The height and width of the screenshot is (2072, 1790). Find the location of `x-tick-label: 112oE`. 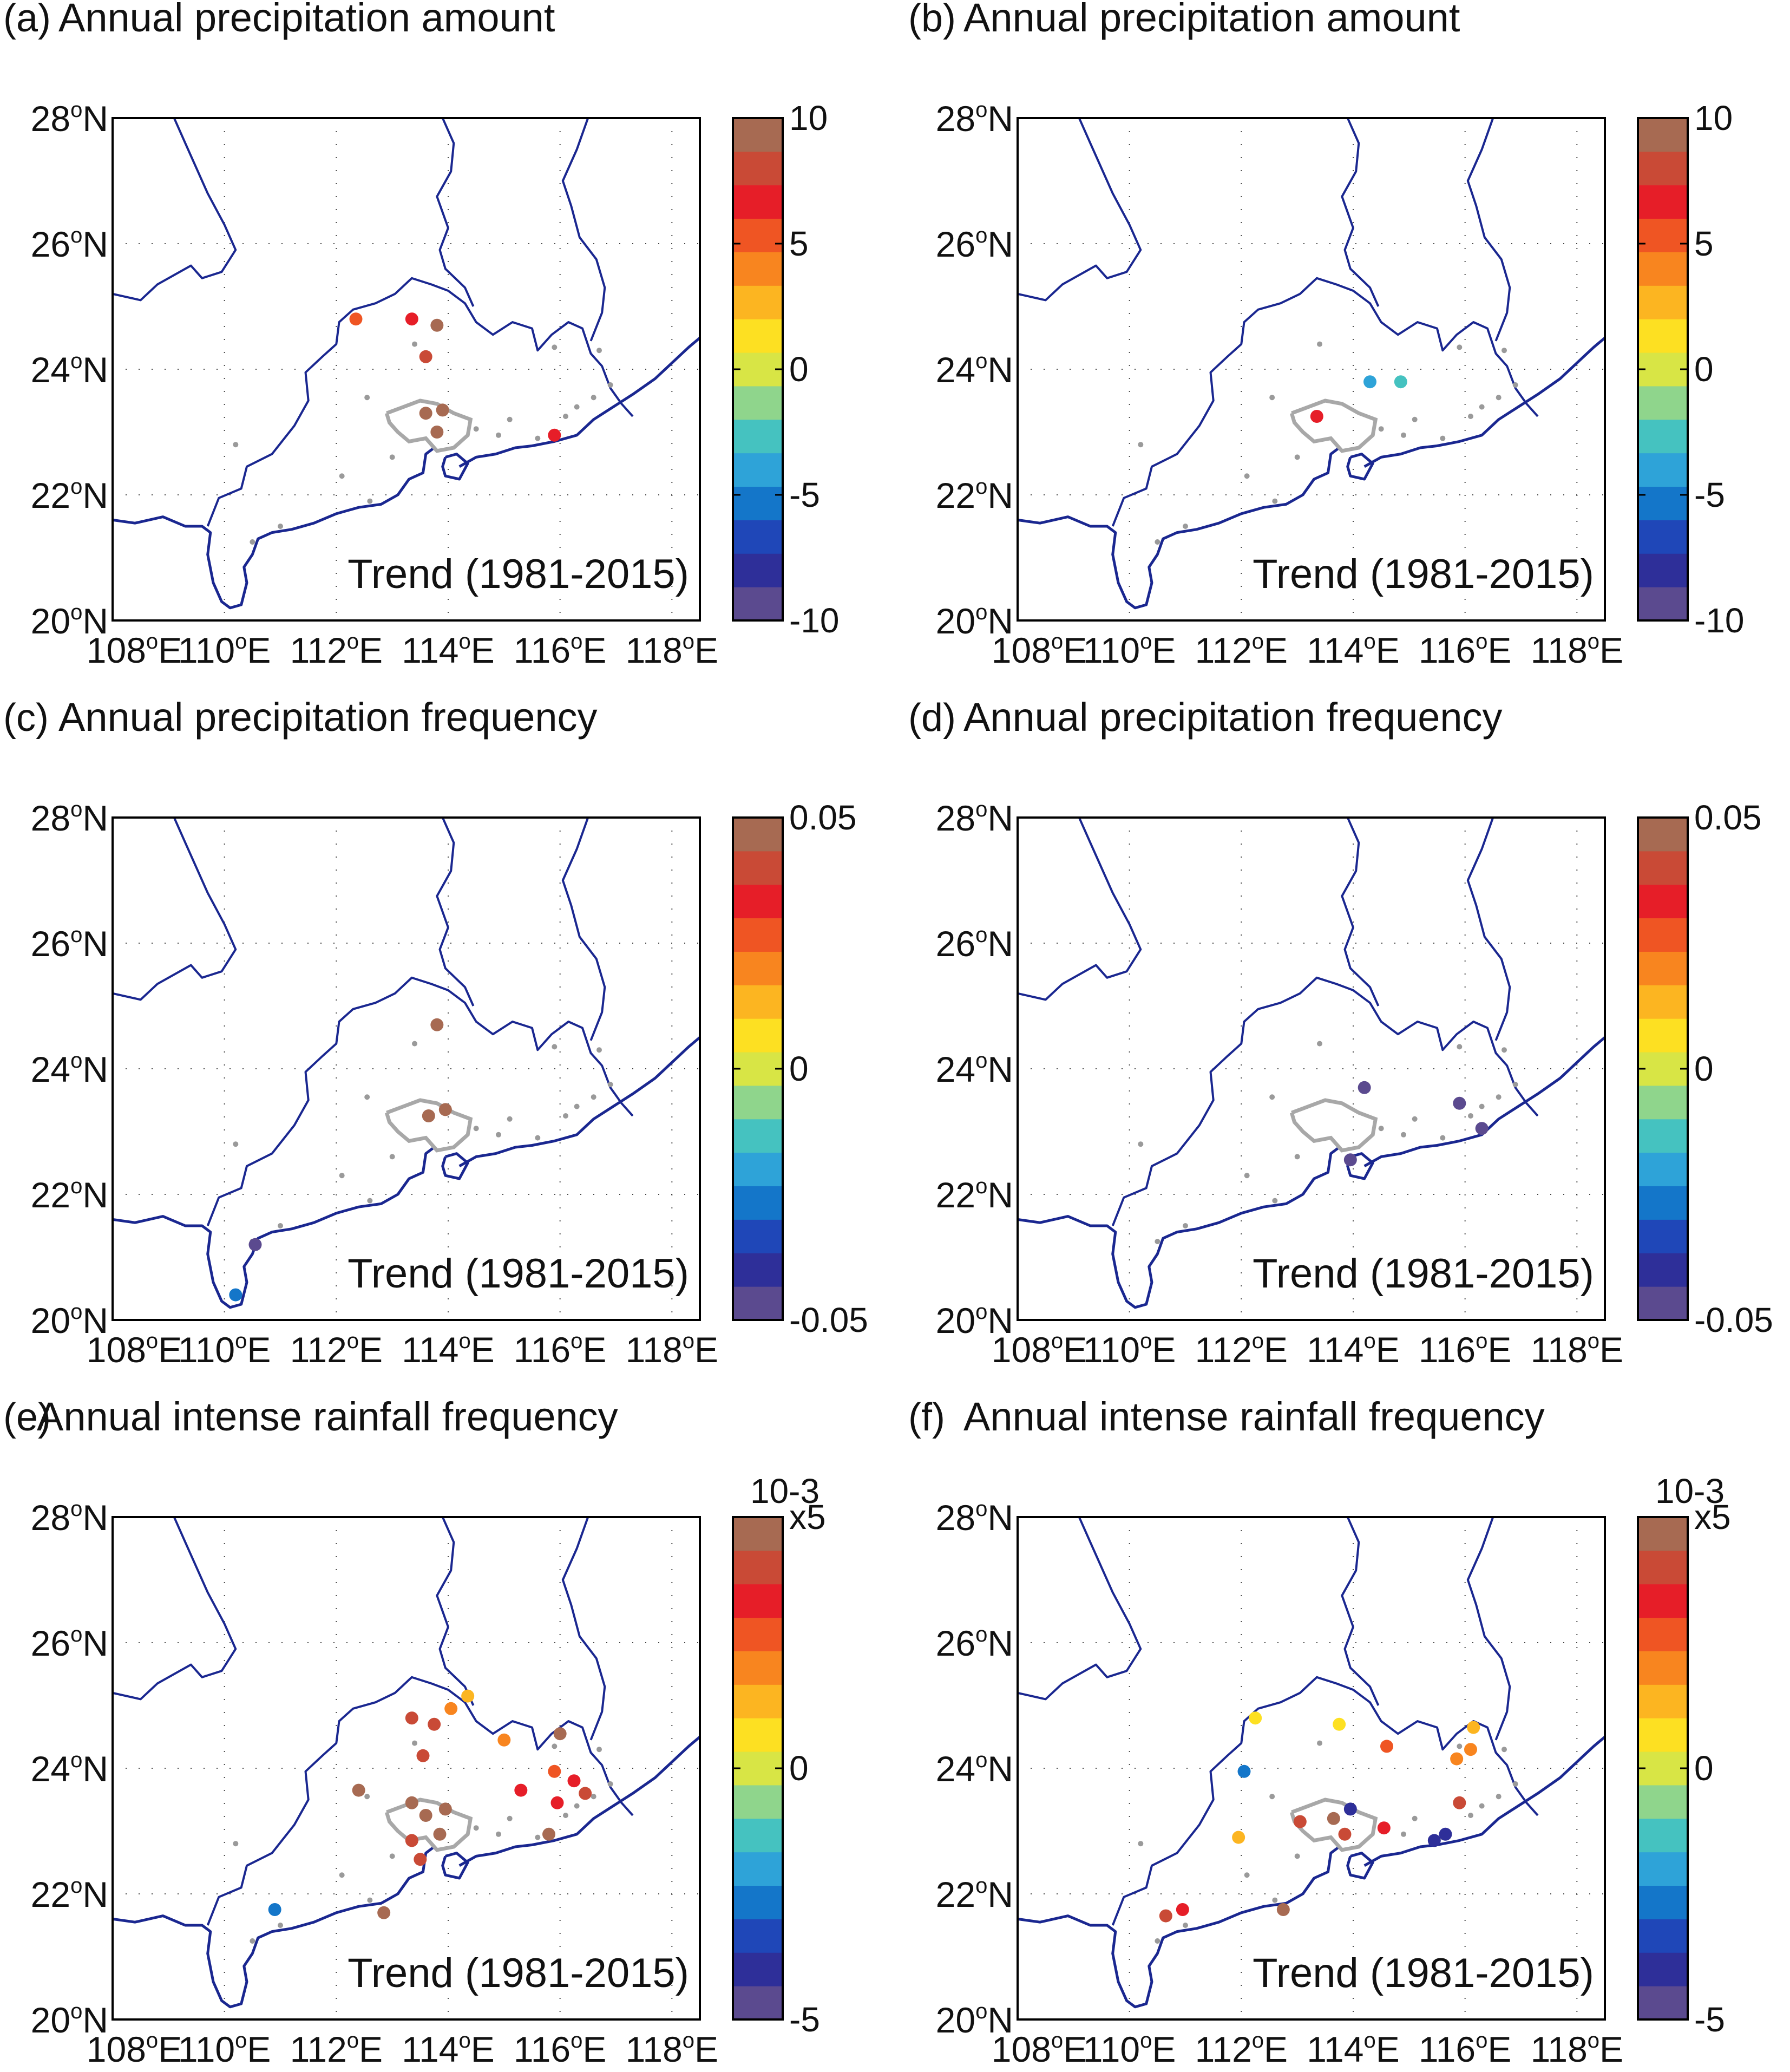

x-tick-label: 112oE is located at coordinates (1241, 1349).